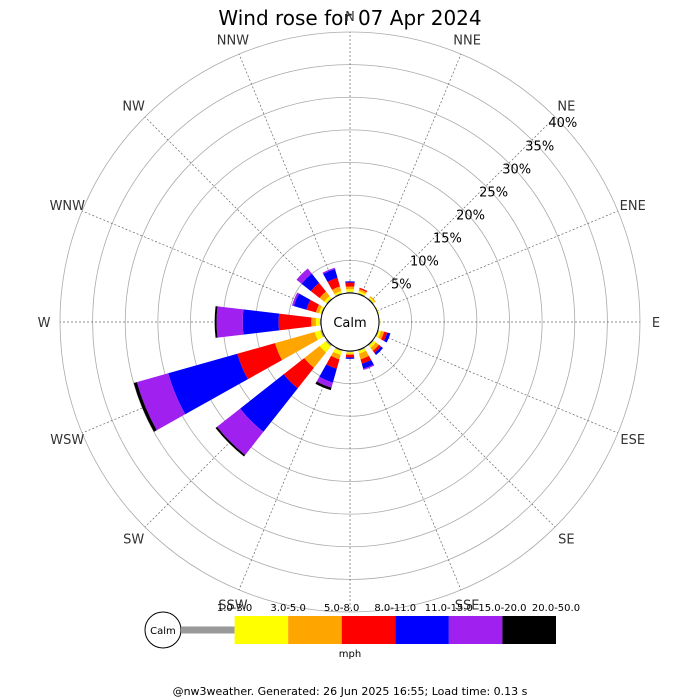 Image resolution: width=700 pixels, height=700 pixels. Describe the element at coordinates (230, 322) in the screenshot. I see `bar-w-15.0-20.0` at that location.